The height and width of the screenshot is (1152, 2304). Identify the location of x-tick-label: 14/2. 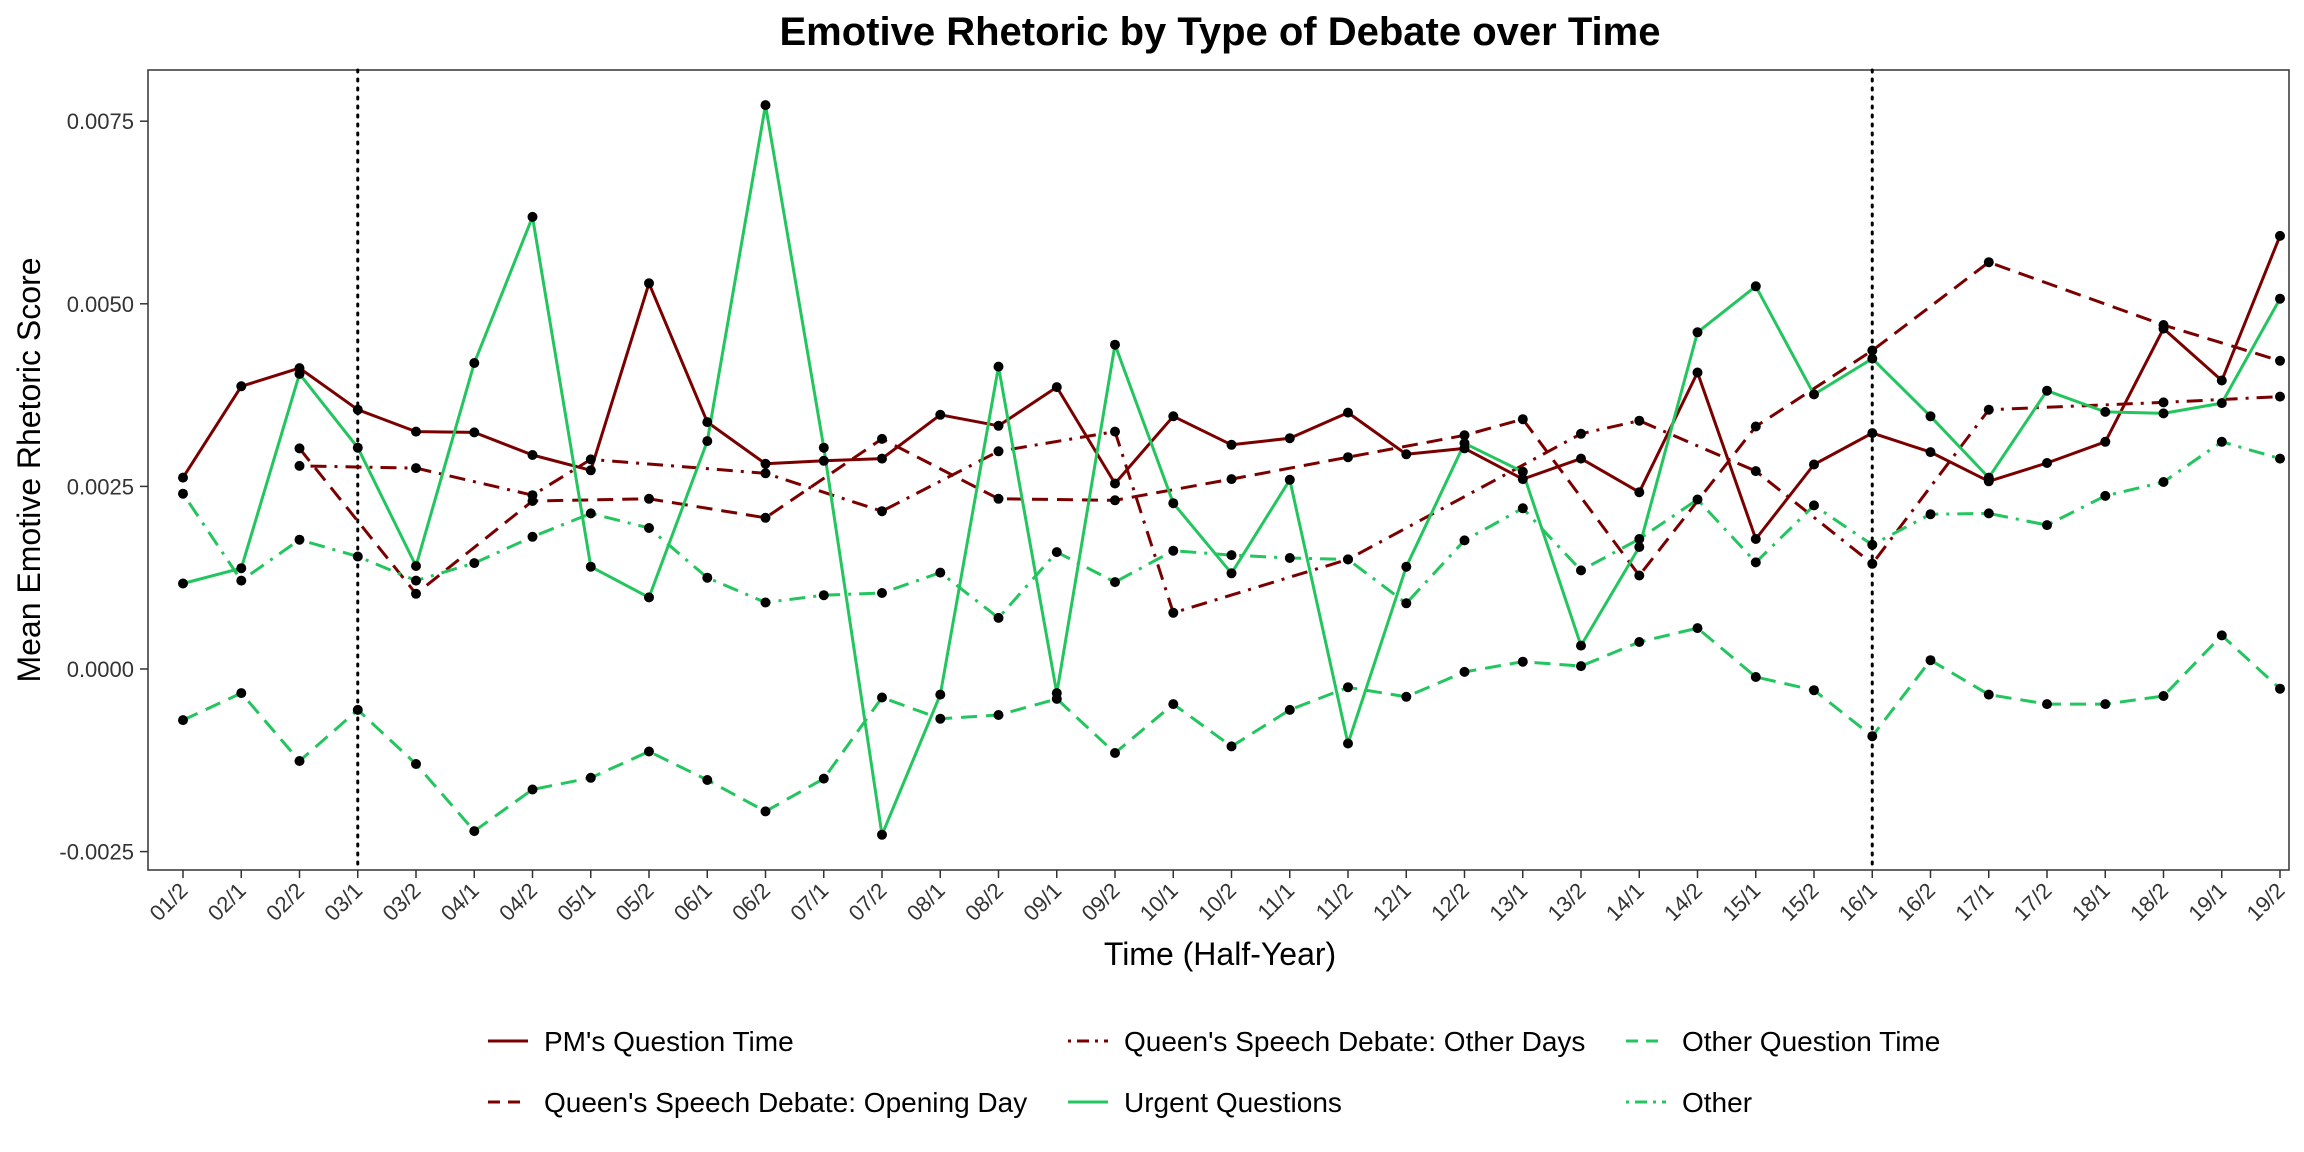
(1683, 902).